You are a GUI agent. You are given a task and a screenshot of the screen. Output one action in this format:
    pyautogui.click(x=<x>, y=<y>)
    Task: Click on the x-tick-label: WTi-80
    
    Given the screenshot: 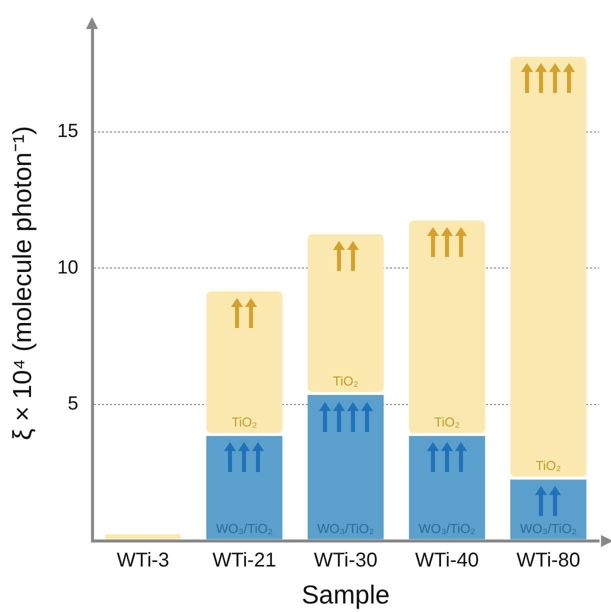 What is the action you would take?
    pyautogui.click(x=548, y=560)
    